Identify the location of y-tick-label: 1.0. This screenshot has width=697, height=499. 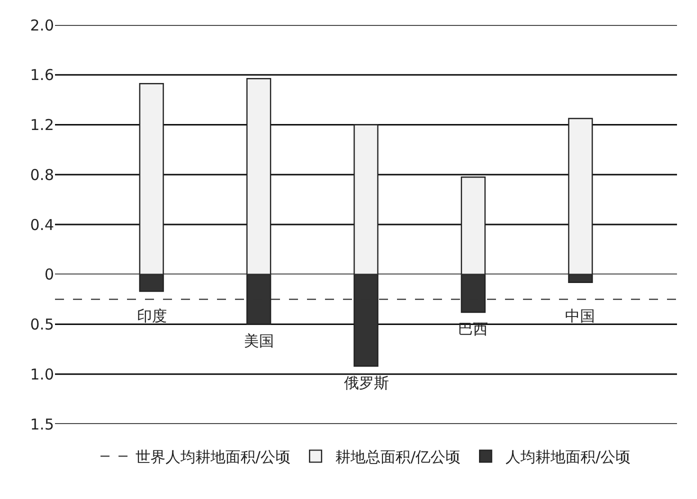
(42, 374).